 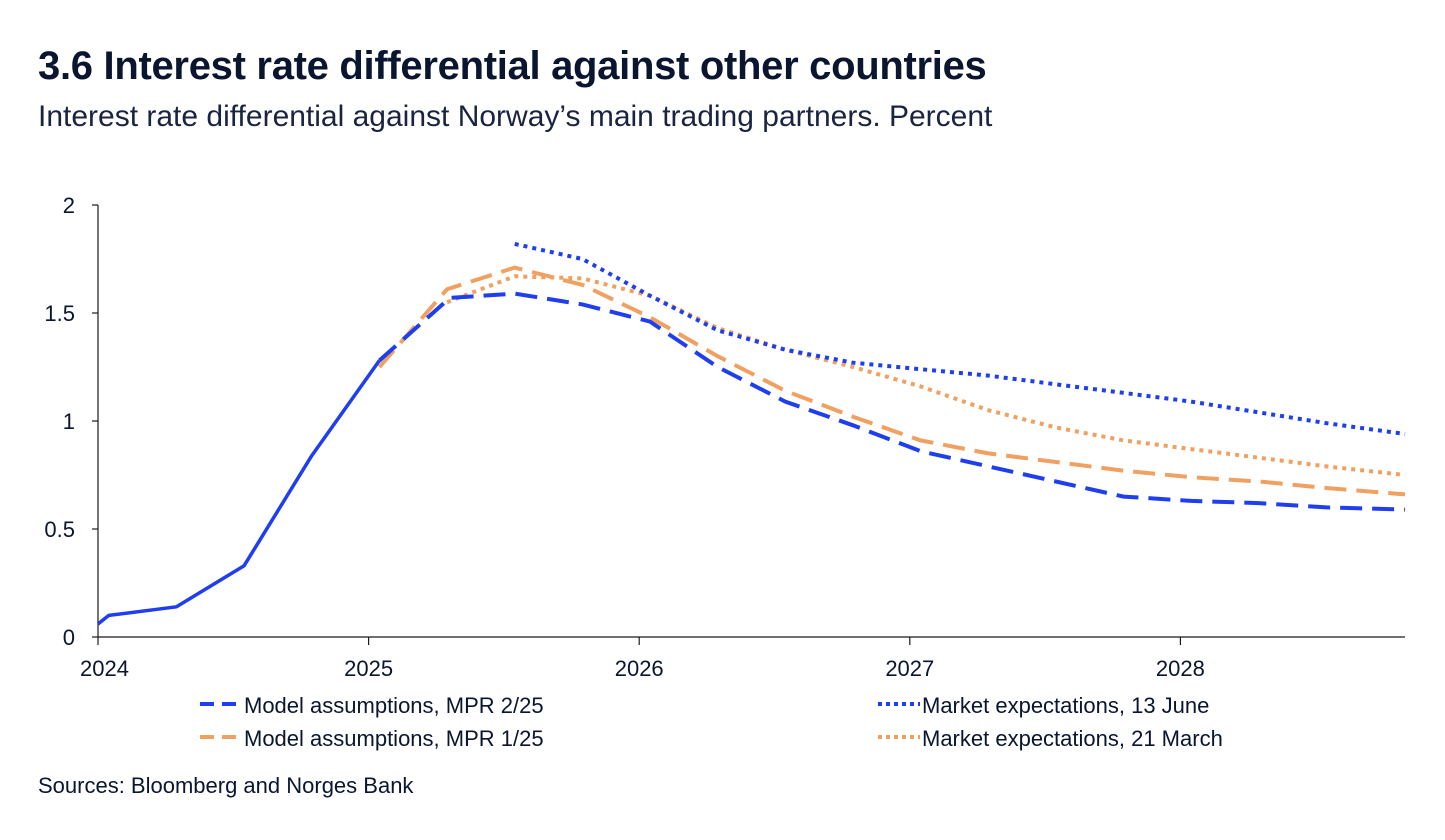 What do you see at coordinates (1072, 738) in the screenshot?
I see `legend-label: Market expectations, 21 March` at bounding box center [1072, 738].